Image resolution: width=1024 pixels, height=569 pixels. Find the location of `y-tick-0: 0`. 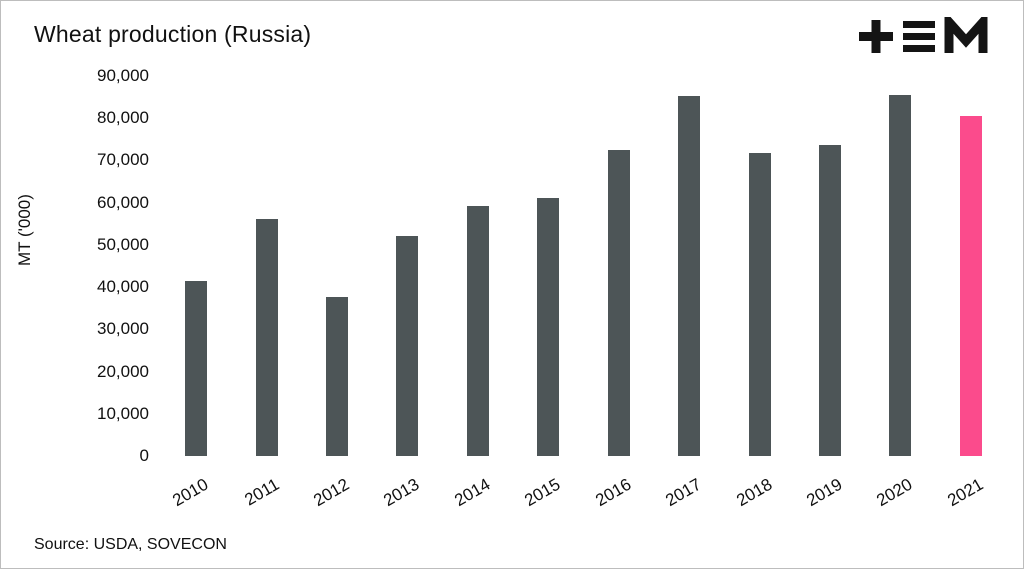

y-tick-0: 0 is located at coordinates (144, 455).